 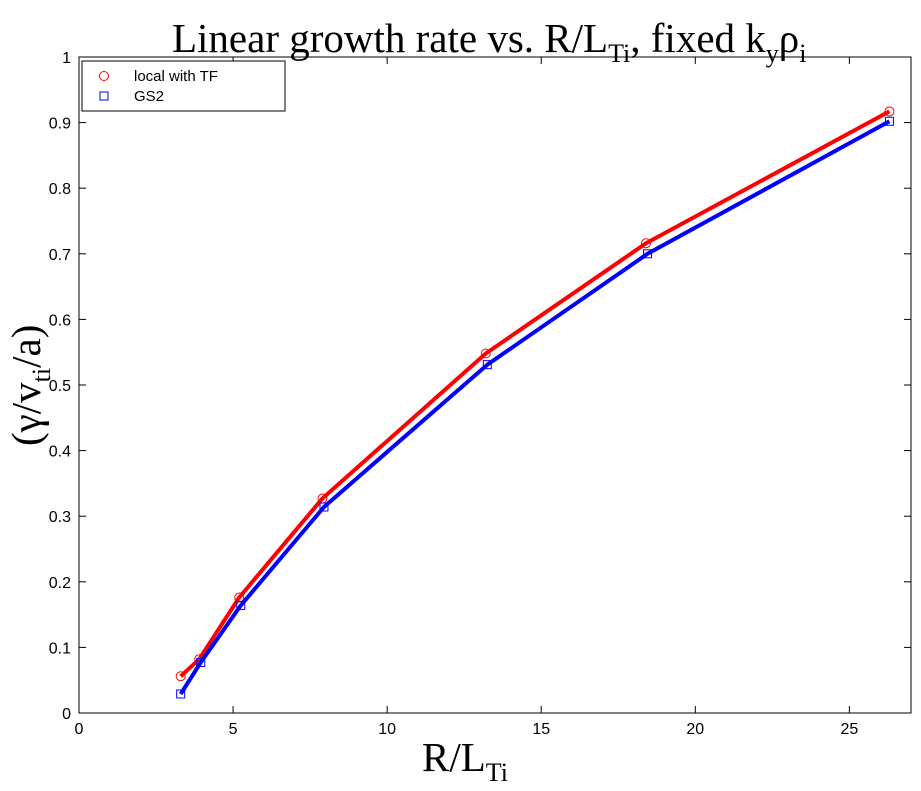 I want to click on y-tick-label: 0.6, so click(x=60, y=320).